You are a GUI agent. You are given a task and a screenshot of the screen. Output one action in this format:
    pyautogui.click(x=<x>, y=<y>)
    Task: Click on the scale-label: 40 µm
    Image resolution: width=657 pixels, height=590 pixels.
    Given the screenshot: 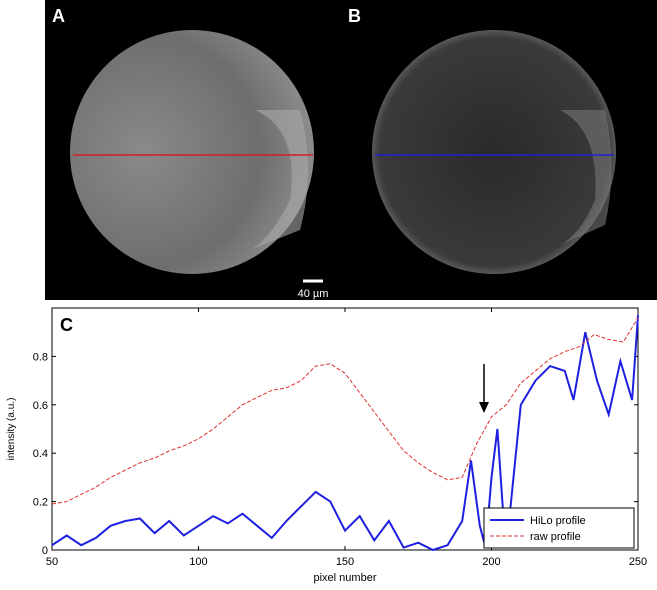 What is the action you would take?
    pyautogui.click(x=313, y=294)
    